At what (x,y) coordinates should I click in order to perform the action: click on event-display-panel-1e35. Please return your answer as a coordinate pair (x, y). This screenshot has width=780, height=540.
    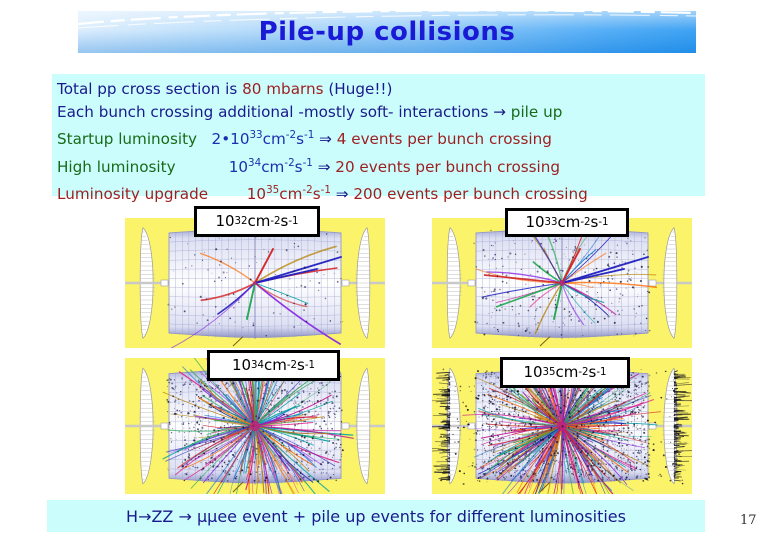
    Looking at the image, I should click on (562, 426).